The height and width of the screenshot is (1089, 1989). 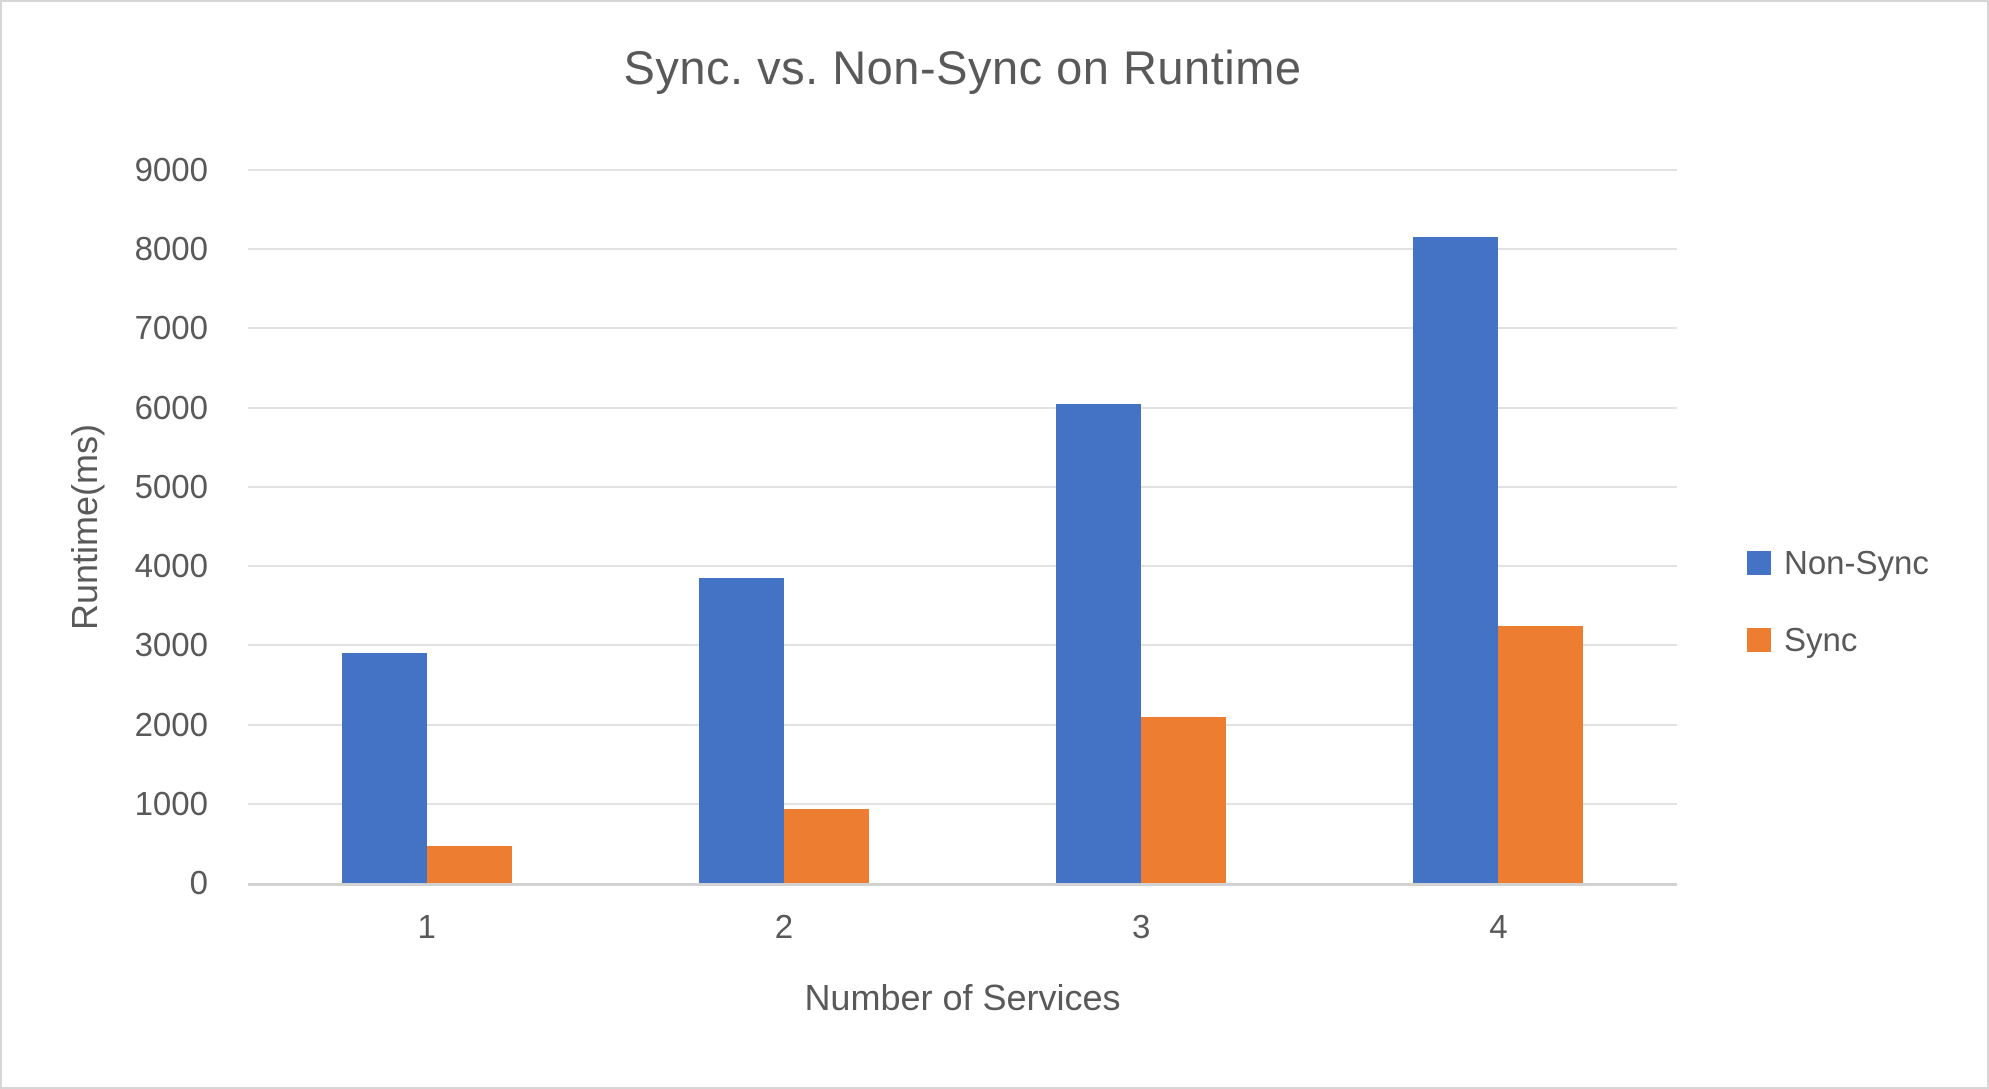 What do you see at coordinates (171, 566) in the screenshot?
I see `y-tick-label: 4000` at bounding box center [171, 566].